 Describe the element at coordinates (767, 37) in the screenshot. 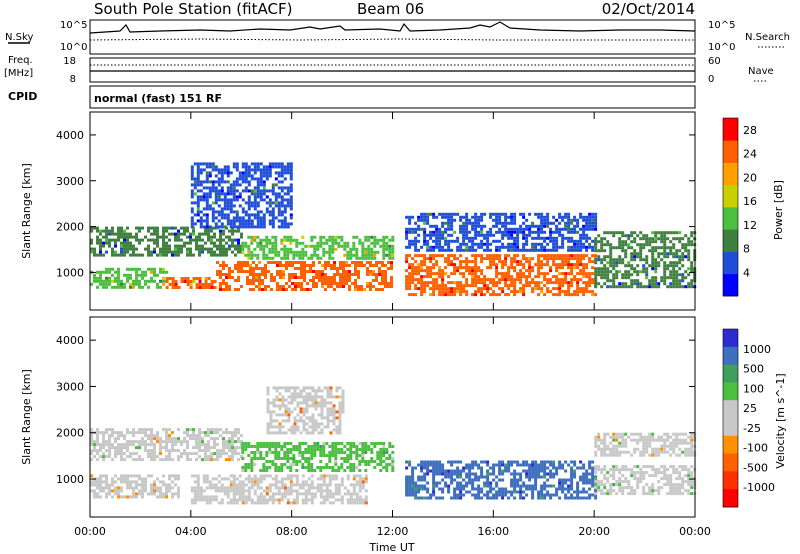

I see `noise-right-label: N.Search` at that location.